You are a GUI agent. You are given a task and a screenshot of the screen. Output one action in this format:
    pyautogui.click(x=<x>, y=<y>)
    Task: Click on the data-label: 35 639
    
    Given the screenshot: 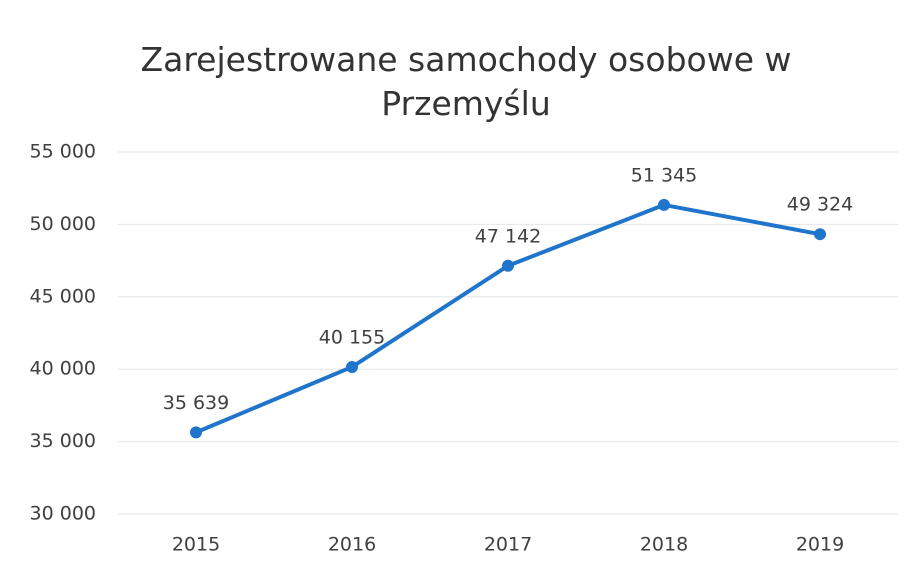 What is the action you would take?
    pyautogui.click(x=196, y=403)
    